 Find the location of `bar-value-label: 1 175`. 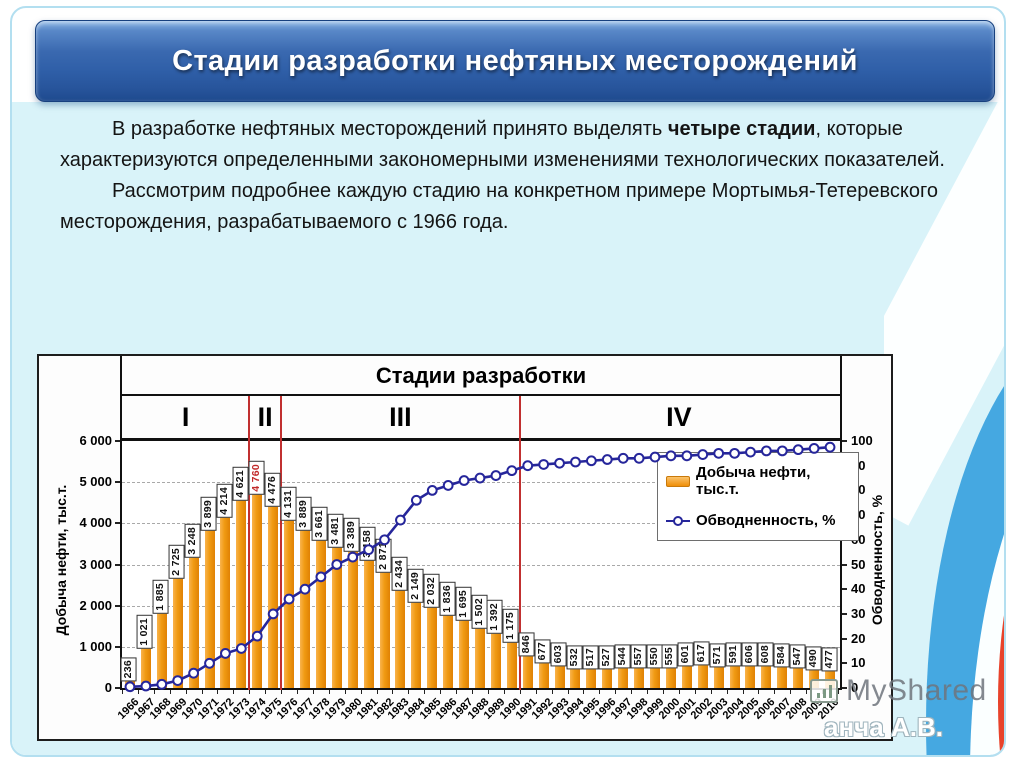

bar-value-label: 1 175 is located at coordinates (511, 625).